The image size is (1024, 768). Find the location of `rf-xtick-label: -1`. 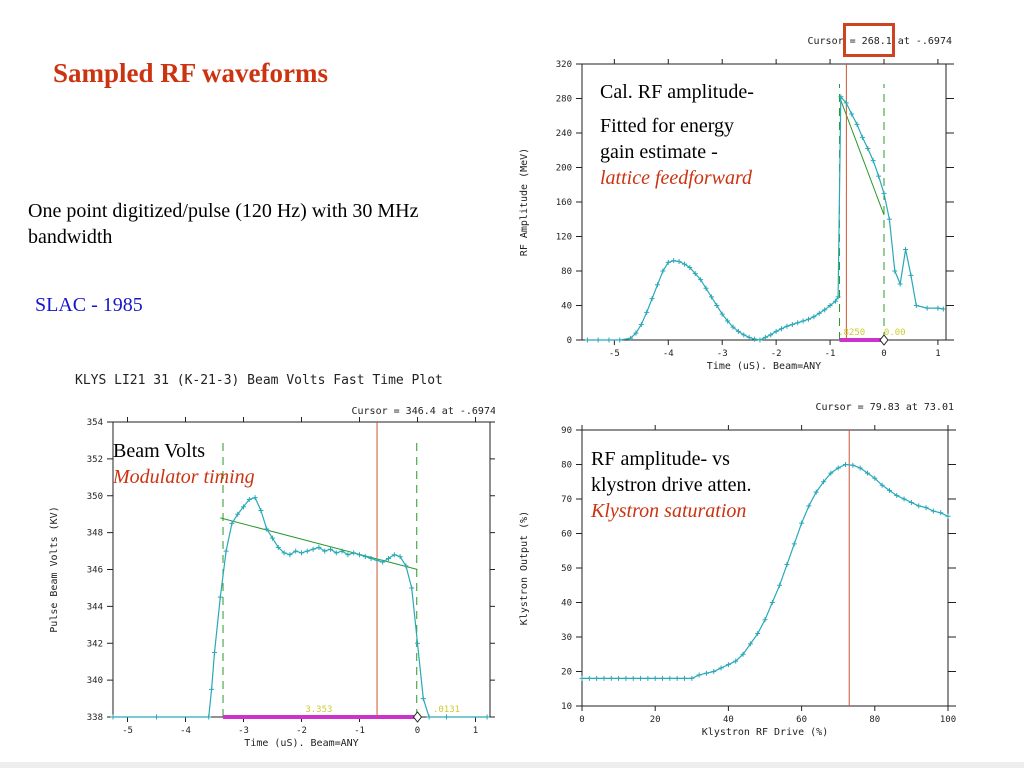

rf-xtick-label: -1 is located at coordinates (830, 354).